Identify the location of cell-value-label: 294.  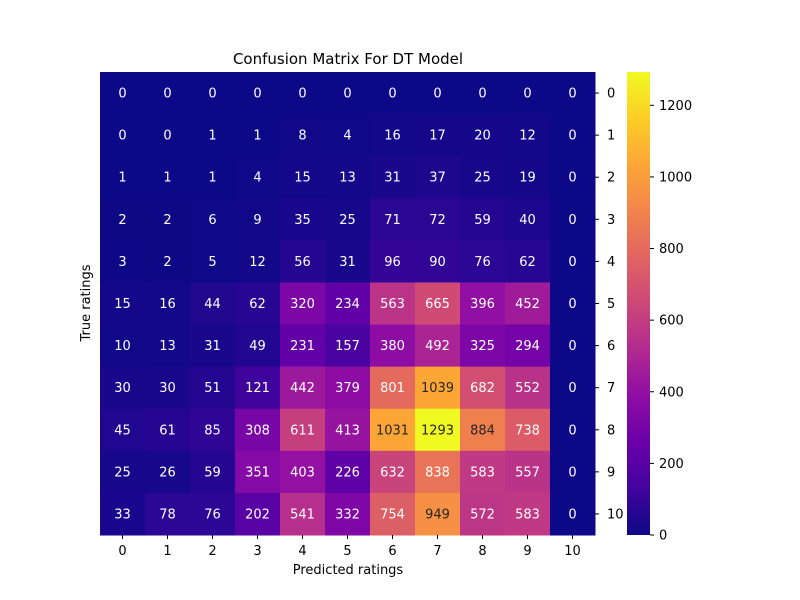
(527, 346).